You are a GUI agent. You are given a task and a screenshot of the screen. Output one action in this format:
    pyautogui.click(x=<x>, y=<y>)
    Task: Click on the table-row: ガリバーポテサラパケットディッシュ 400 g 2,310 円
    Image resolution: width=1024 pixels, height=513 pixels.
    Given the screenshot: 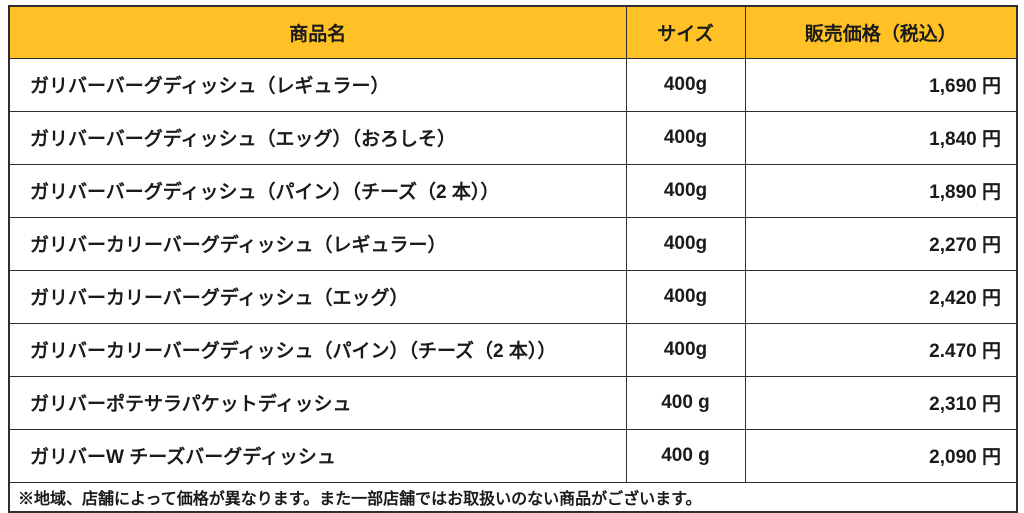 What is the action you would take?
    pyautogui.click(x=513, y=402)
    